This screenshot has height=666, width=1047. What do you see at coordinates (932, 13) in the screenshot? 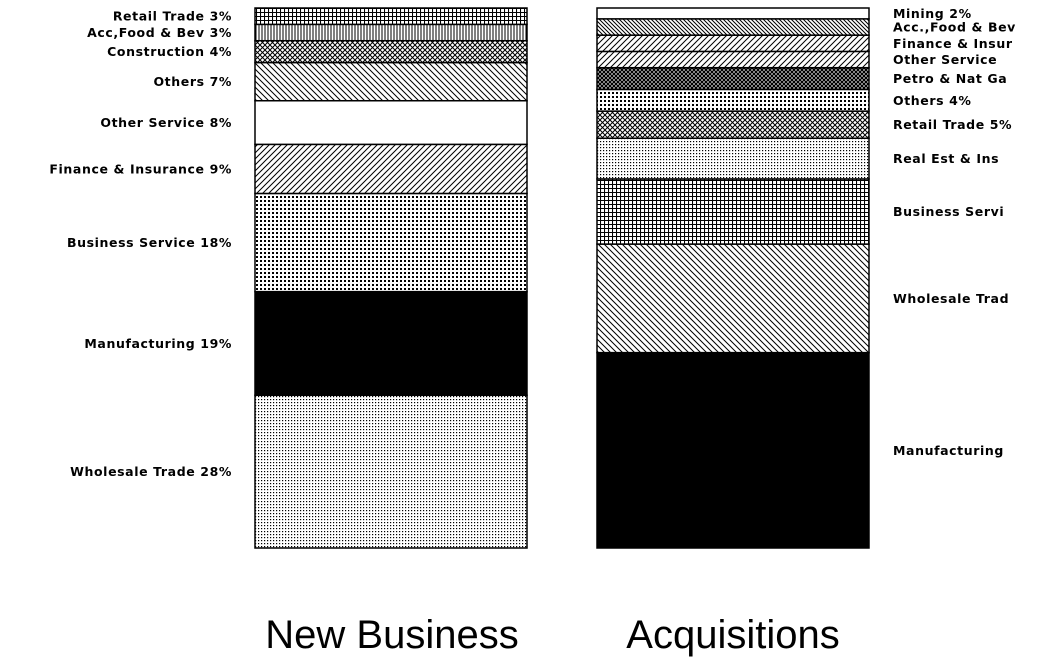
I see `label-mining: Mining 2%` at bounding box center [932, 13].